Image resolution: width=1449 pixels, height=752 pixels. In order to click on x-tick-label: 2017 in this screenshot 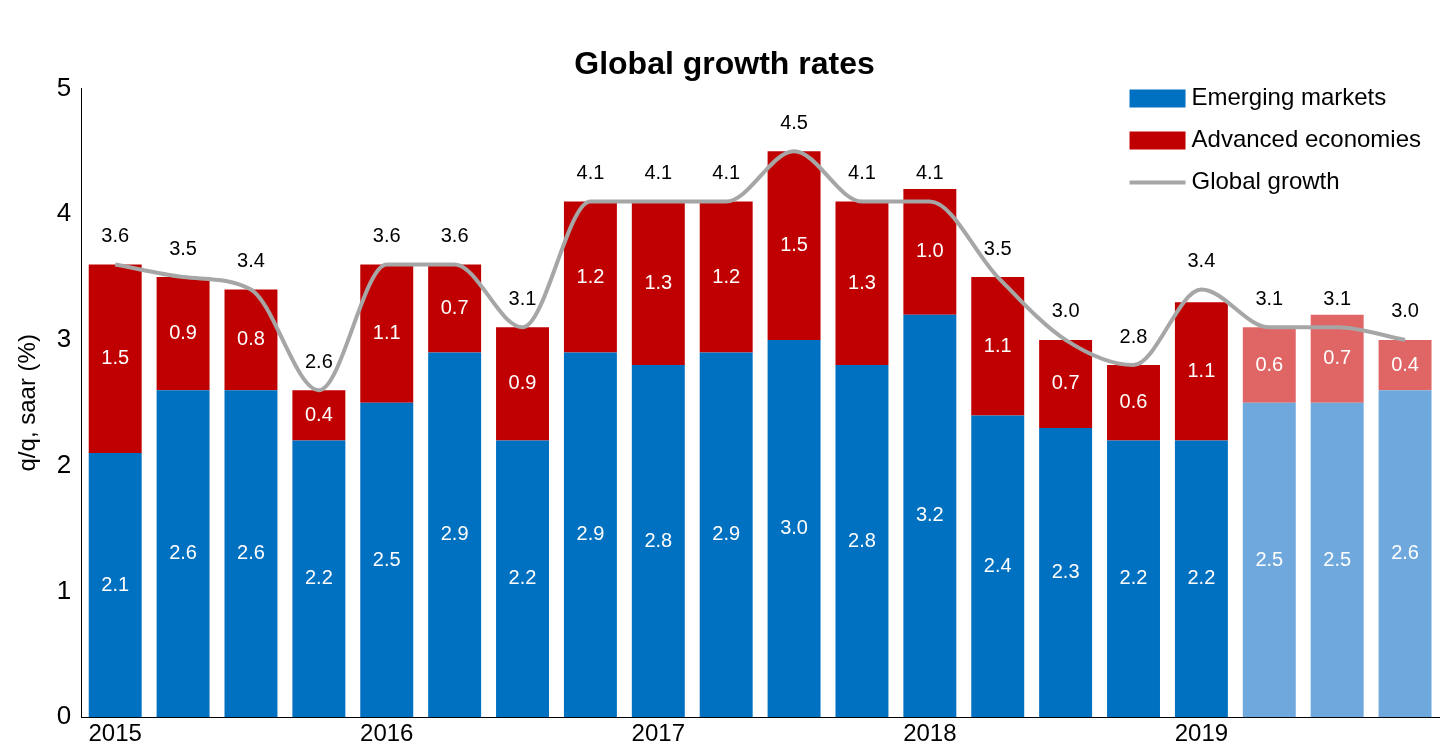, I will do `click(658, 733)`.